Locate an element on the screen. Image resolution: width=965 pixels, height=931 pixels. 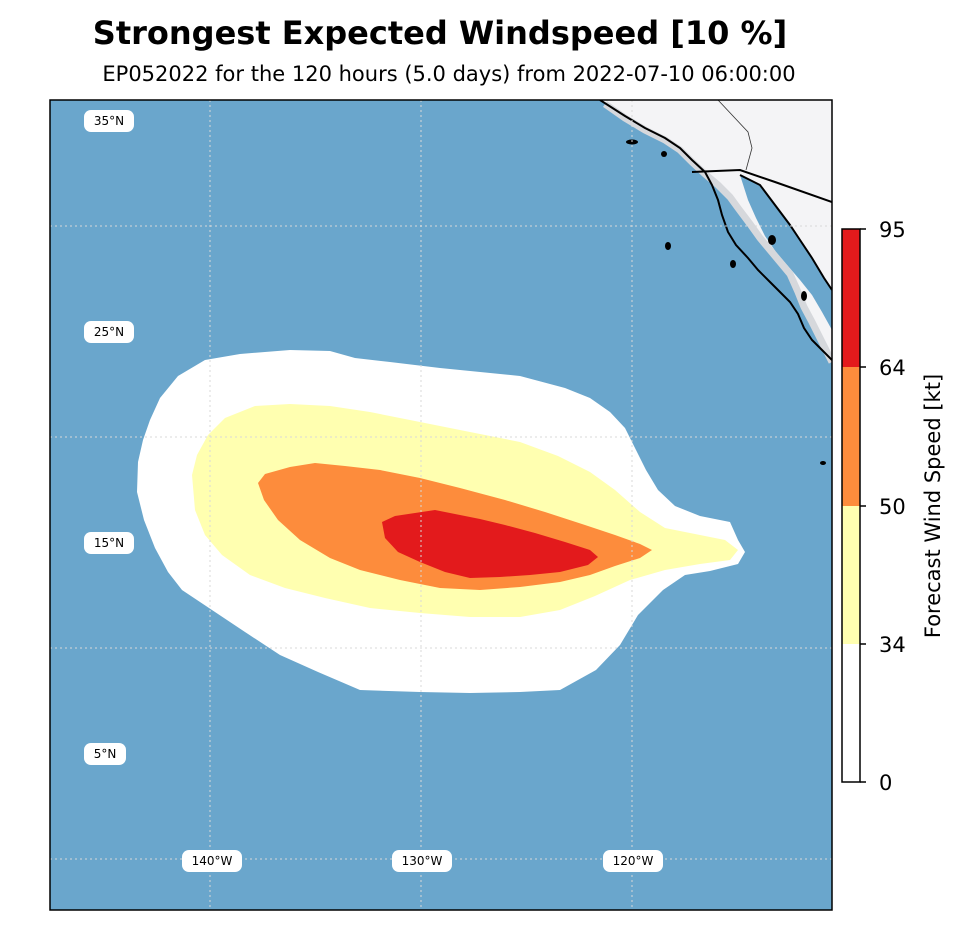
svg-text: 120°W is located at coordinates (633, 861).